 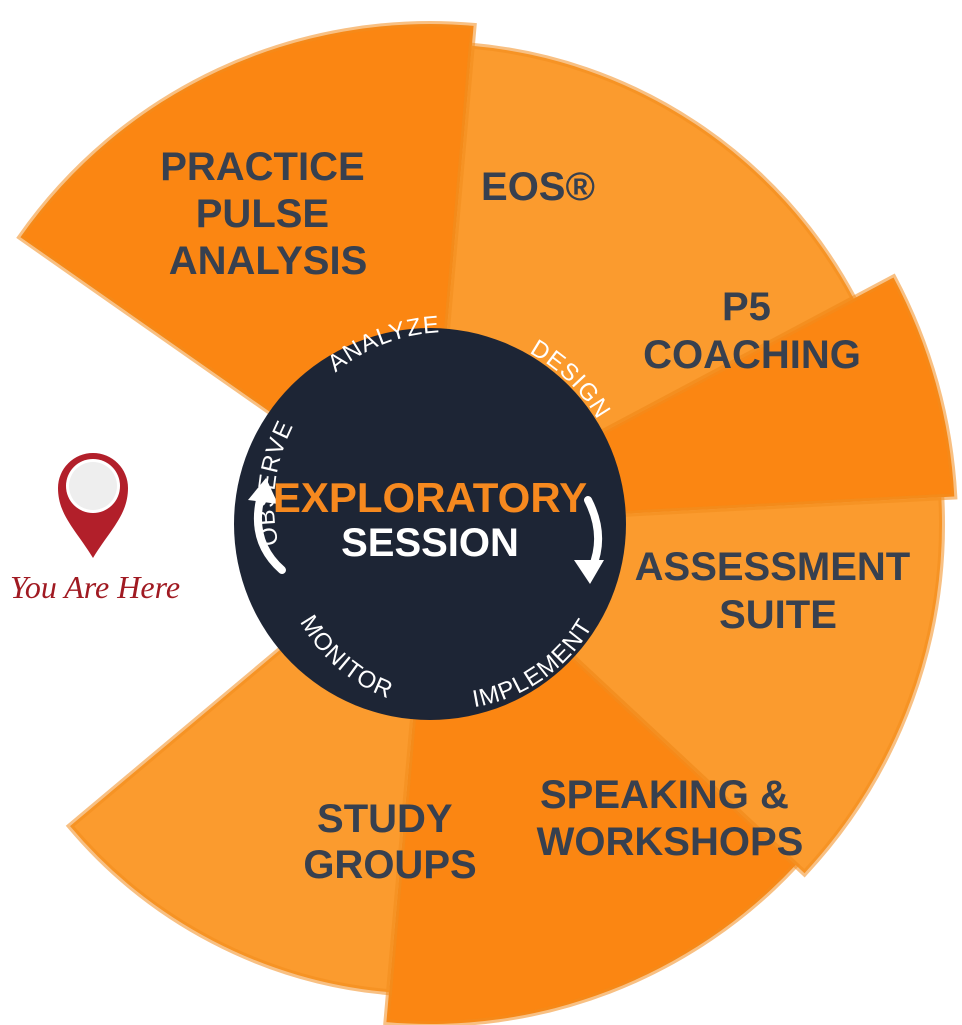 What do you see at coordinates (268, 214) in the screenshot?
I see `segment-label-practice-pulse-analysis: PRACTICE PULSE ANALYSIS` at bounding box center [268, 214].